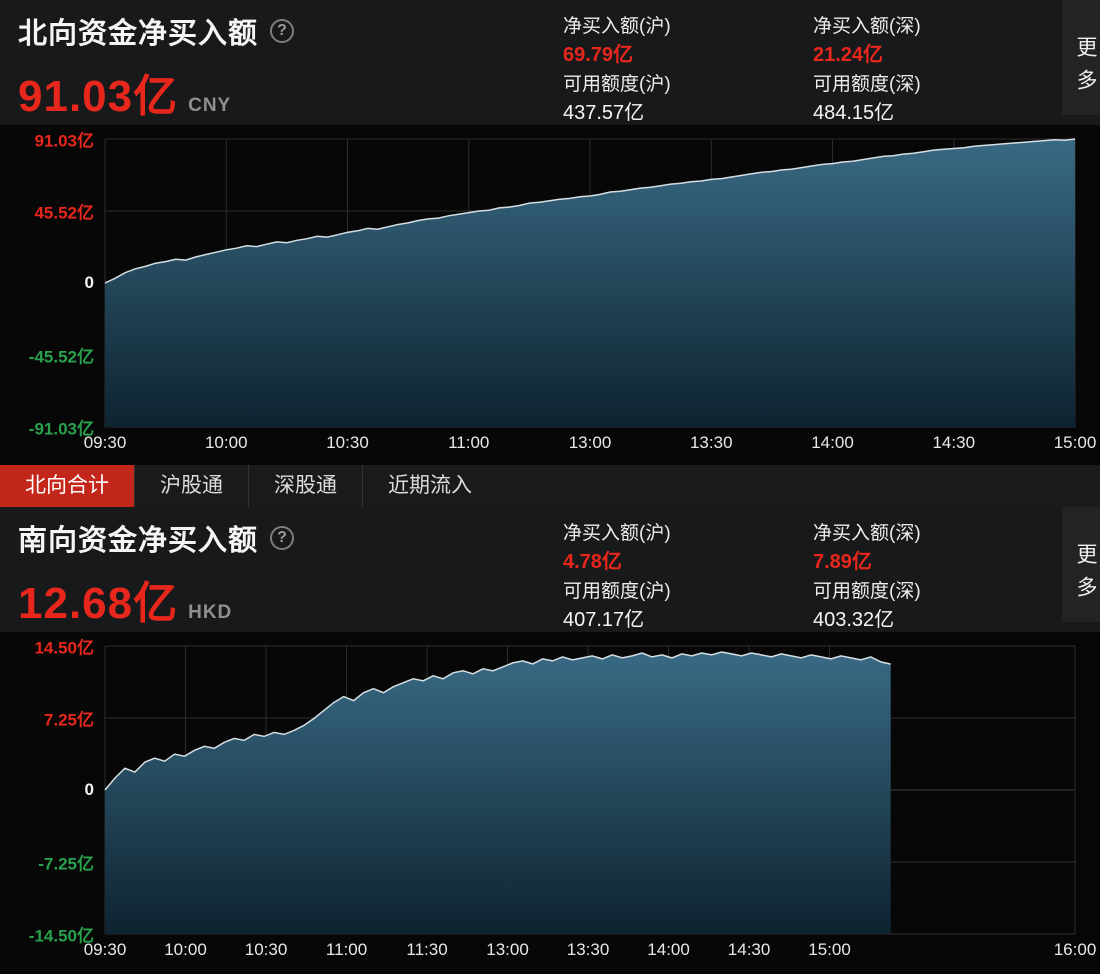 This screenshot has height=974, width=1100. Describe the element at coordinates (61, 285) in the screenshot. I see `y-axis-labels: 91.03亿 45.52亿 0 -45.52亿 -91.03亿` at that location.